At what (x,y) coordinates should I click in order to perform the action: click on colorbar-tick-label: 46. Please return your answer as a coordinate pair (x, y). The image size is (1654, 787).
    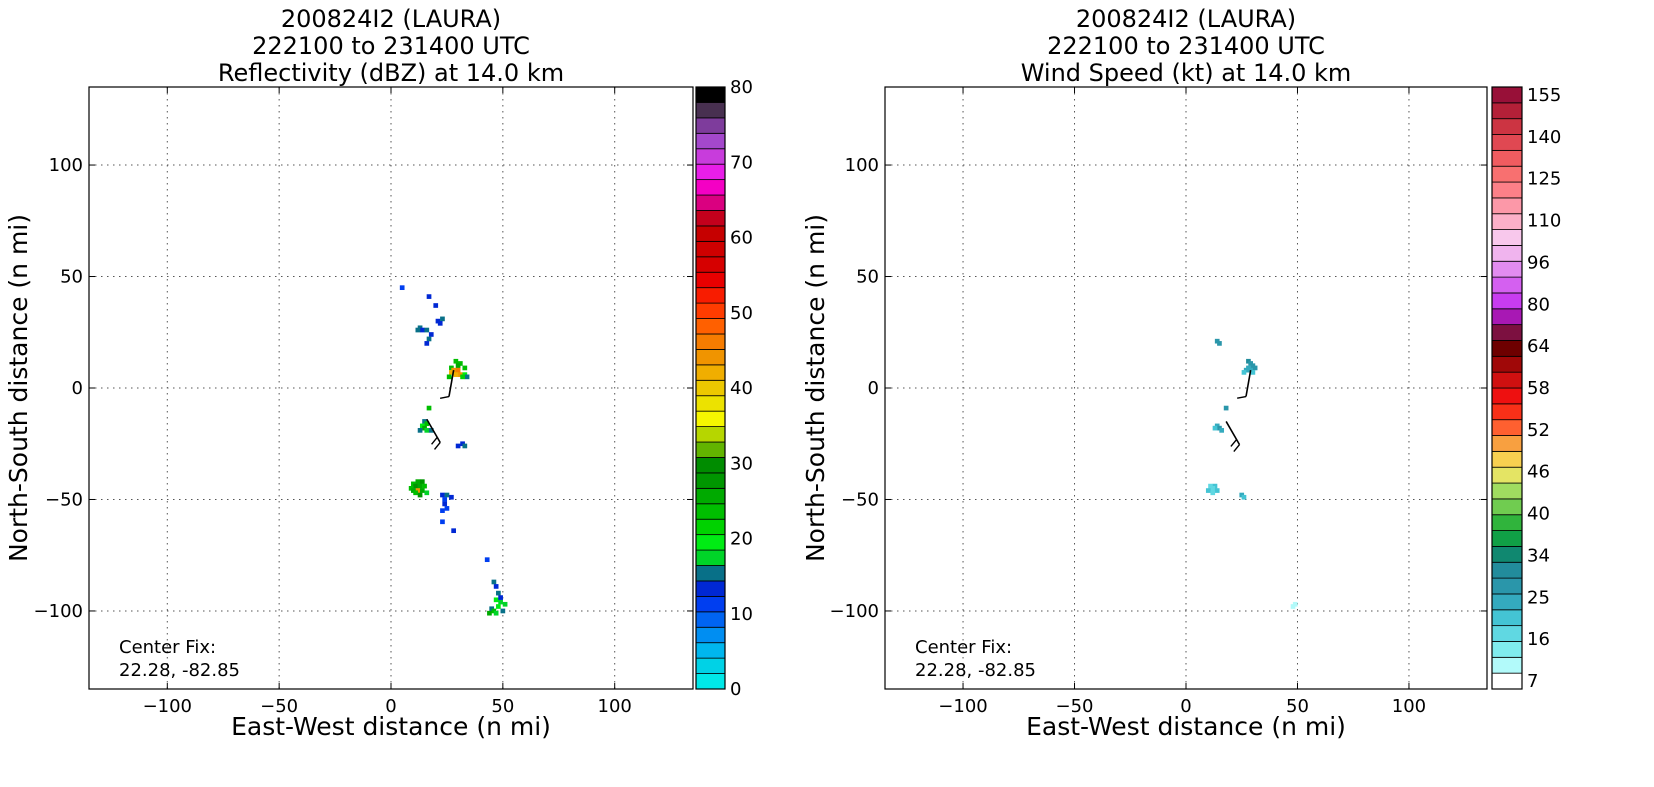
    Looking at the image, I should click on (1538, 472).